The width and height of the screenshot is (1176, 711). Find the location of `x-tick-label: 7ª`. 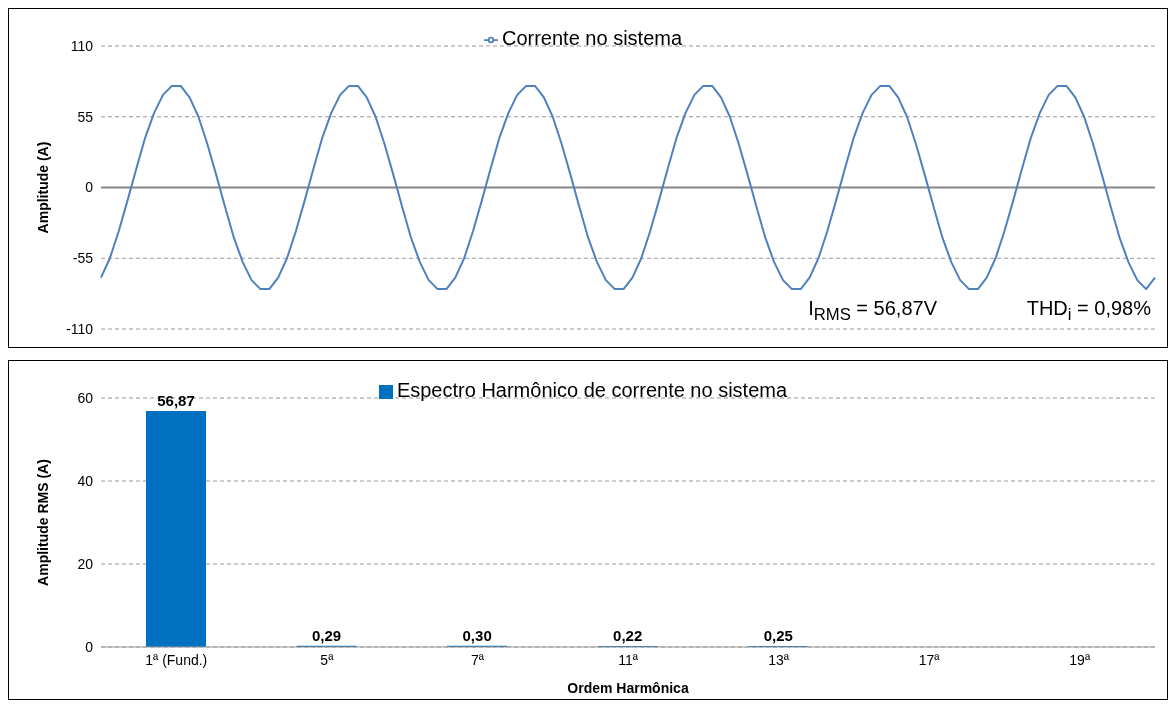

x-tick-label: 7ª is located at coordinates (477, 659).